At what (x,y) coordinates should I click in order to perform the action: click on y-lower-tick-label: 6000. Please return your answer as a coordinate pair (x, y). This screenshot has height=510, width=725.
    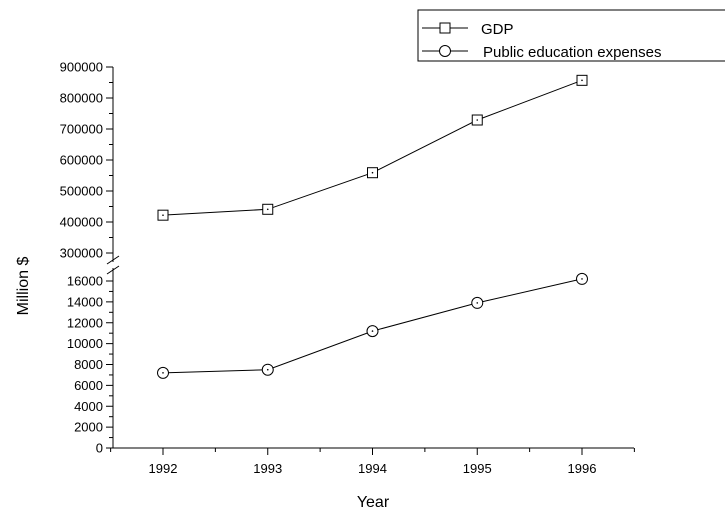
    Looking at the image, I should click on (88, 385).